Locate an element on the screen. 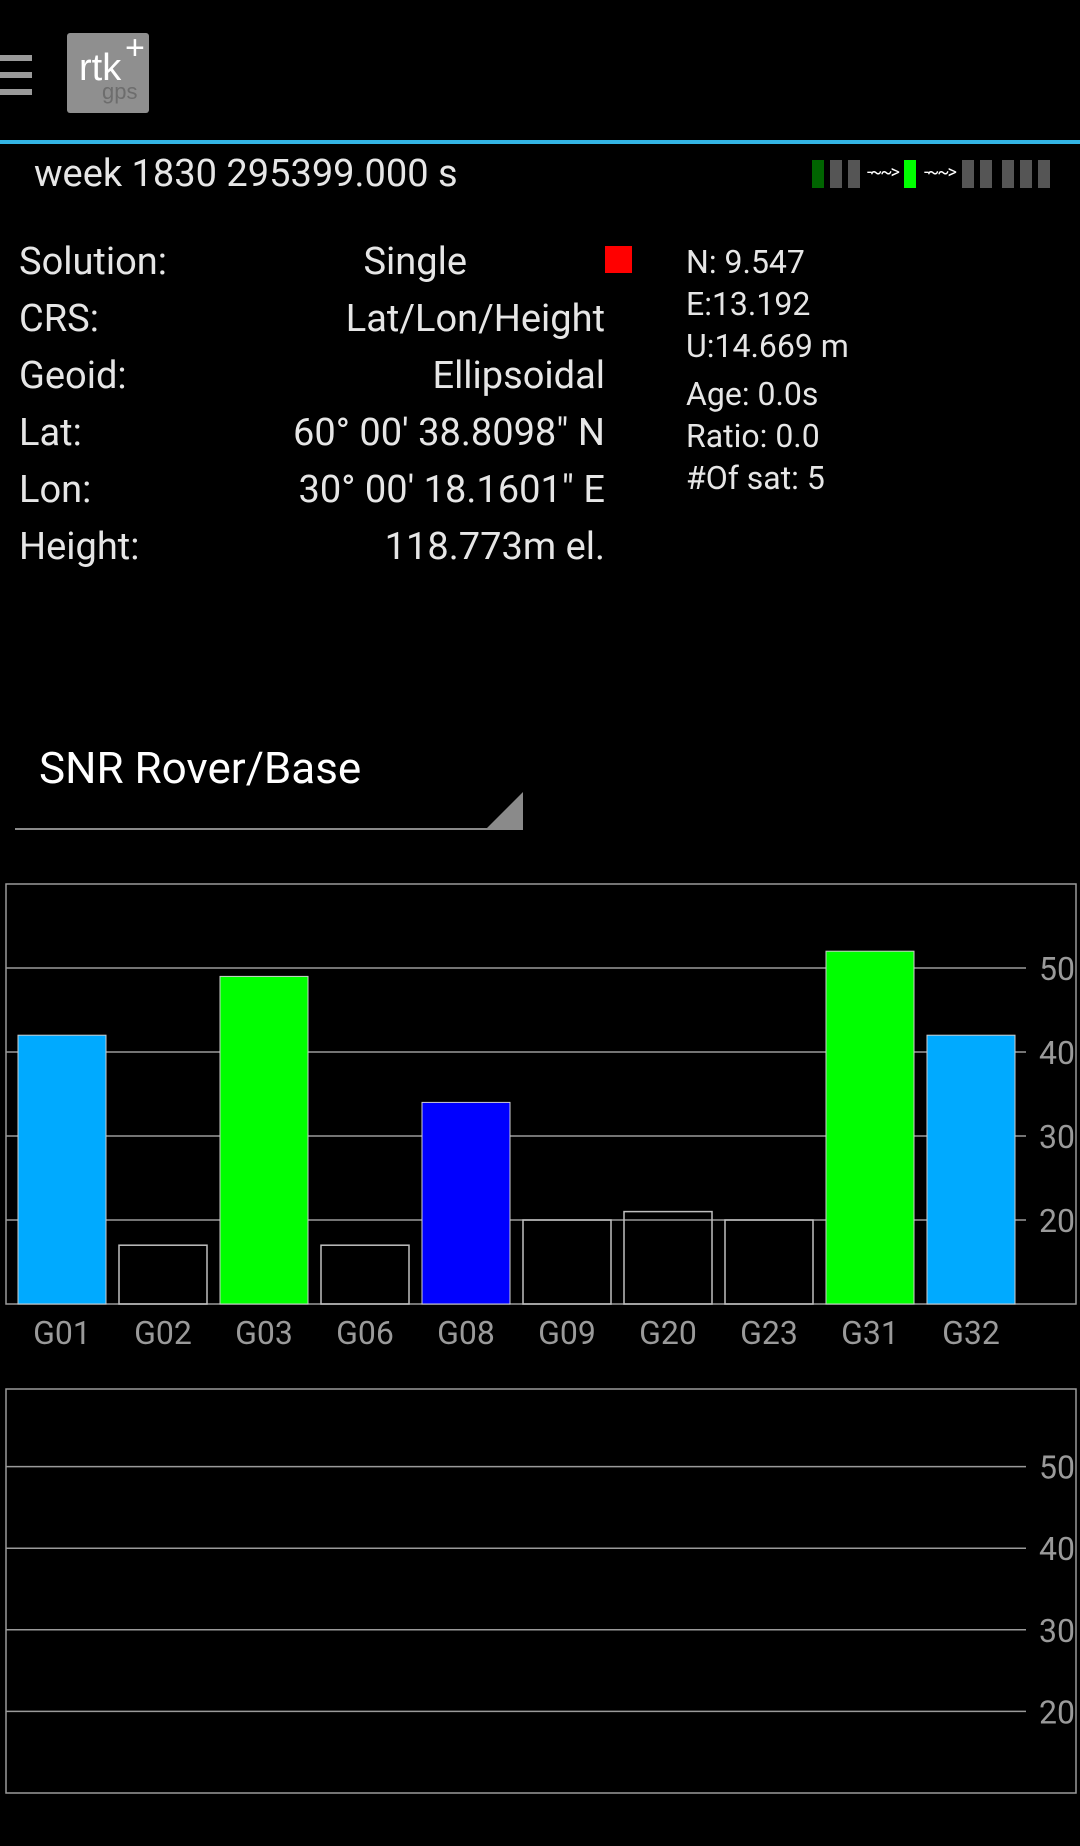  dropdown-triangle-icon is located at coordinates (505, 810).